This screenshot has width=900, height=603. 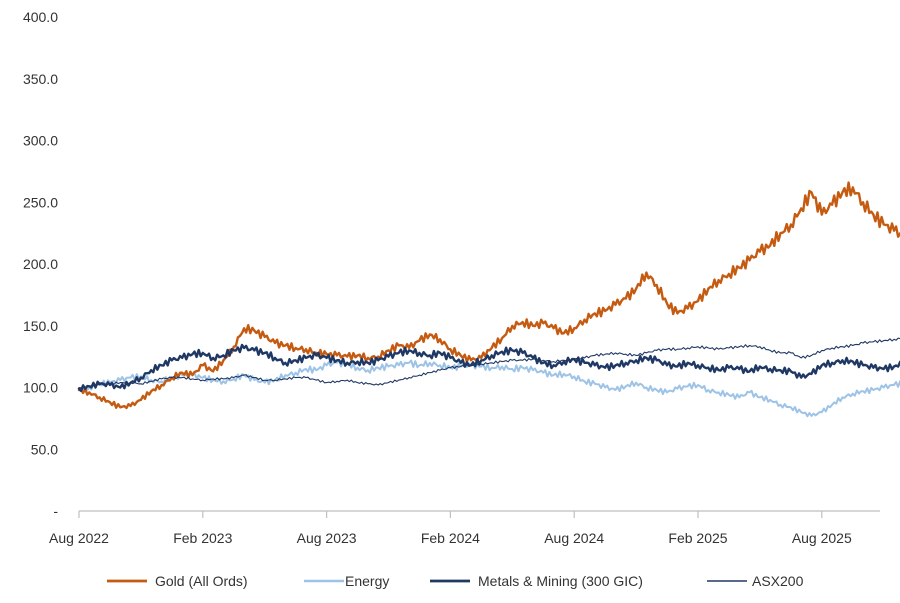 I want to click on legend-label: Energy, so click(x=367, y=581).